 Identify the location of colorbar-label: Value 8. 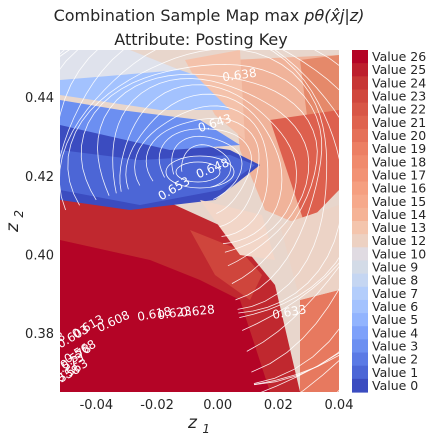
(395, 280).